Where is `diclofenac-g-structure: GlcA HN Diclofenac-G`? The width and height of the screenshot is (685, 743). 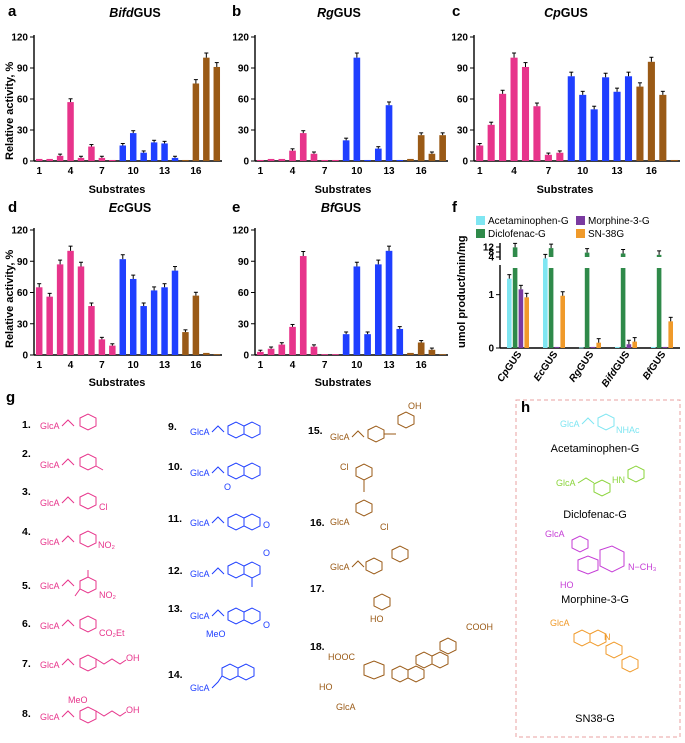
diclofenac-g-structure: GlcA HN Diclofenac-G is located at coordinates (600, 493).